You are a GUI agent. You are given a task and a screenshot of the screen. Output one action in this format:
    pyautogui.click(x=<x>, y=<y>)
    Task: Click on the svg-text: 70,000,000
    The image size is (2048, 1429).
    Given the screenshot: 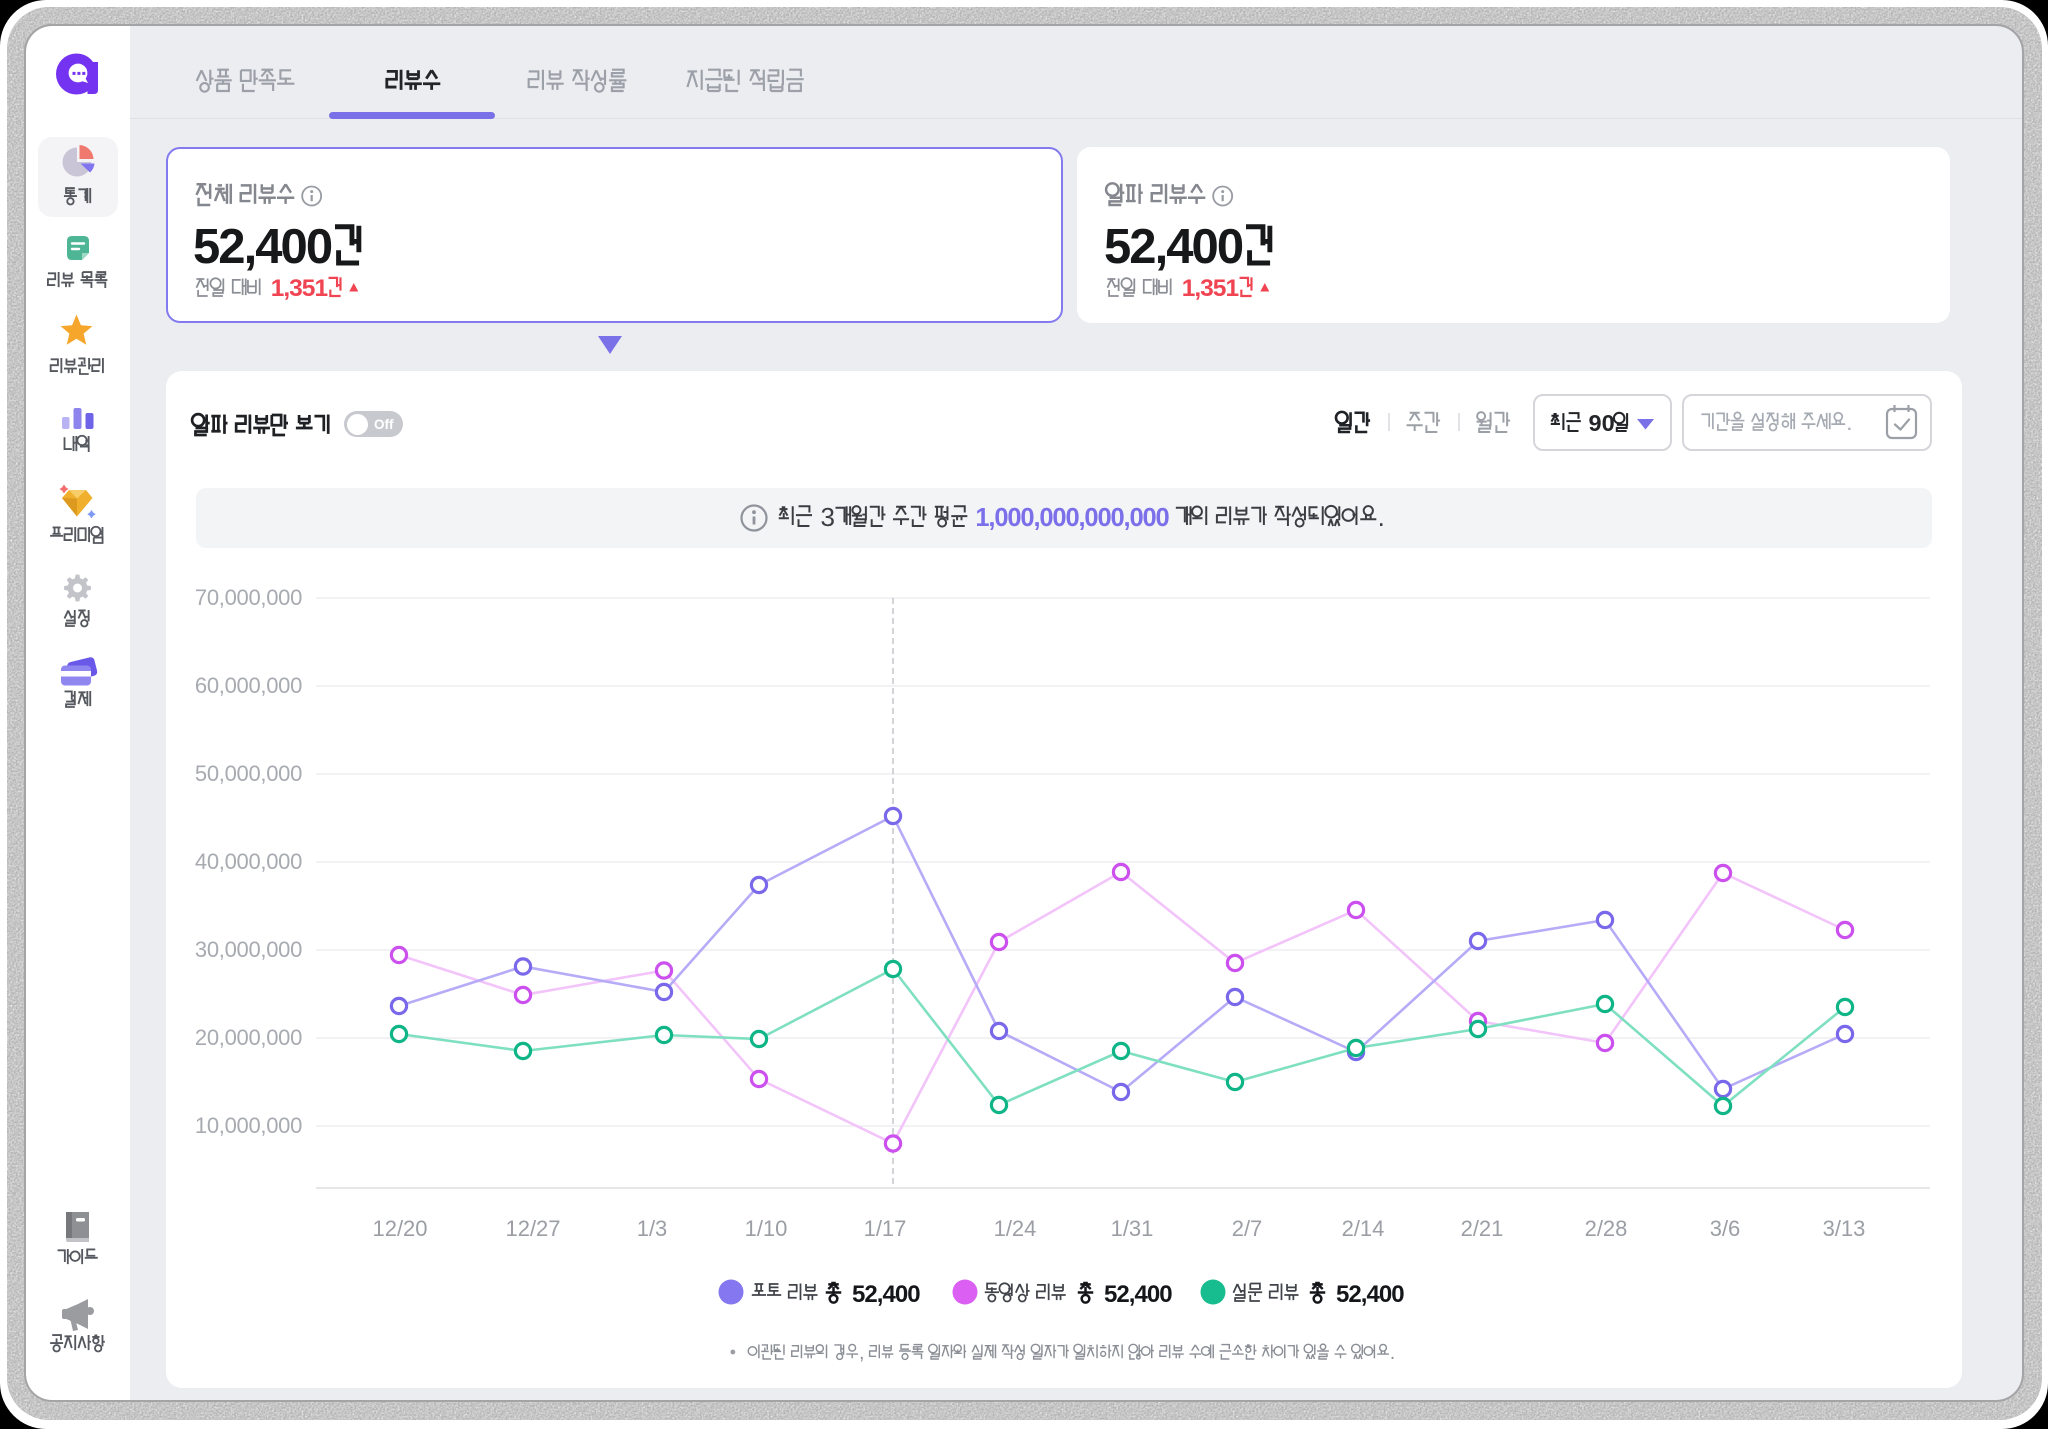 What is the action you would take?
    pyautogui.click(x=248, y=597)
    